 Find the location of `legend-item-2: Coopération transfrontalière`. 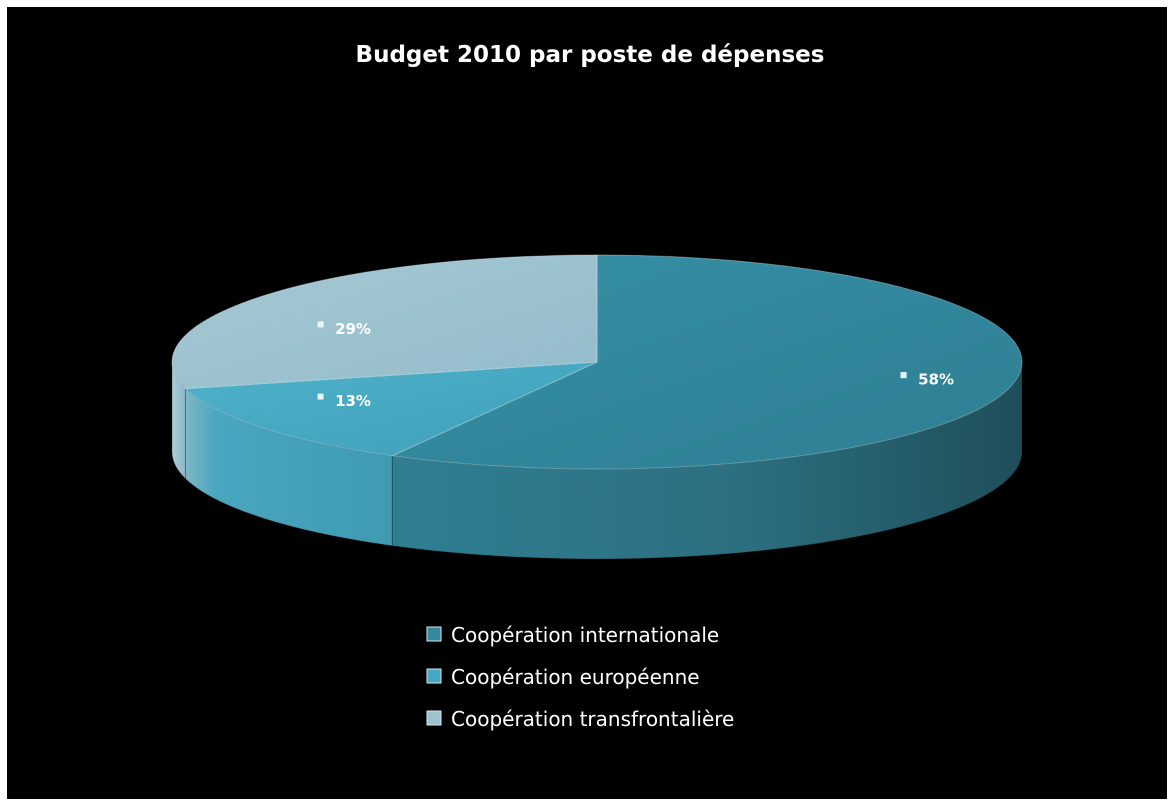

legend-item-2: Coopération transfrontalière is located at coordinates (592, 719).